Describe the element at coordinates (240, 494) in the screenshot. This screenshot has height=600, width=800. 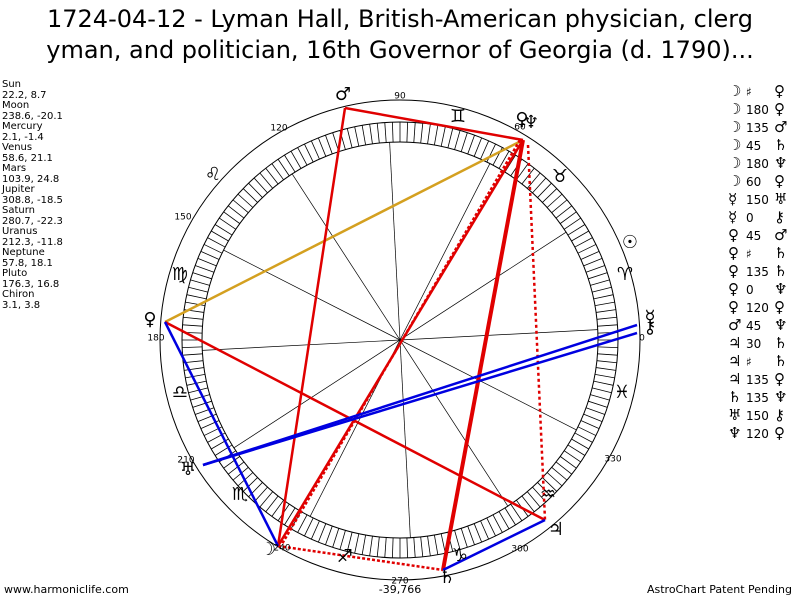
I see `sign-glyph: ♏` at that location.